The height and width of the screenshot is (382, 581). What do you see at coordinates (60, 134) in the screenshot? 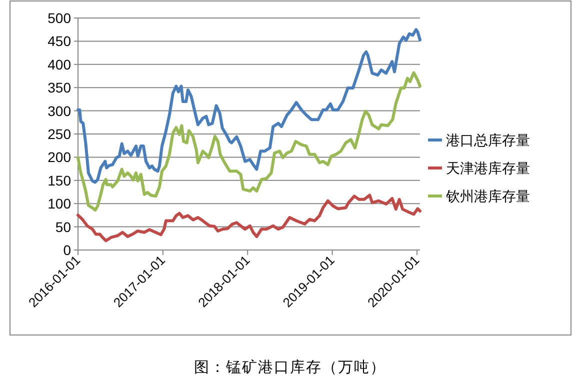
I see `y-tick-label: 250` at bounding box center [60, 134].